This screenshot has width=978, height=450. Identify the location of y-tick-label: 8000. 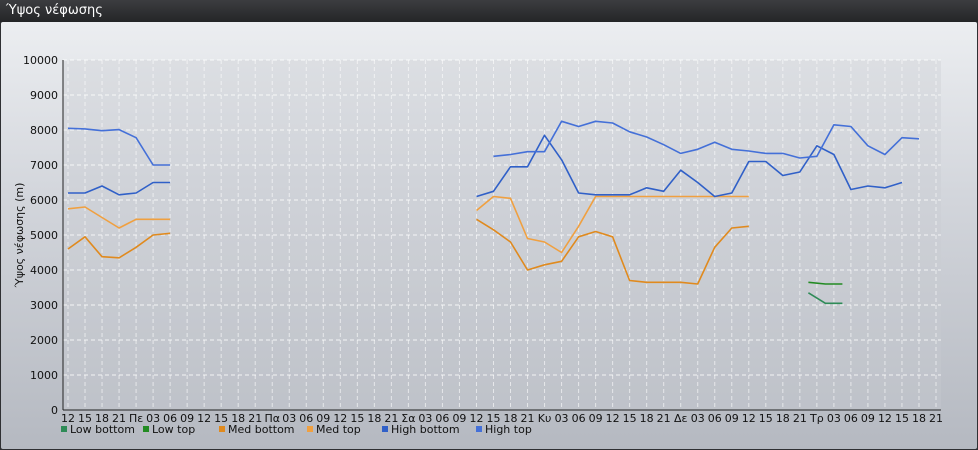
(44, 130).